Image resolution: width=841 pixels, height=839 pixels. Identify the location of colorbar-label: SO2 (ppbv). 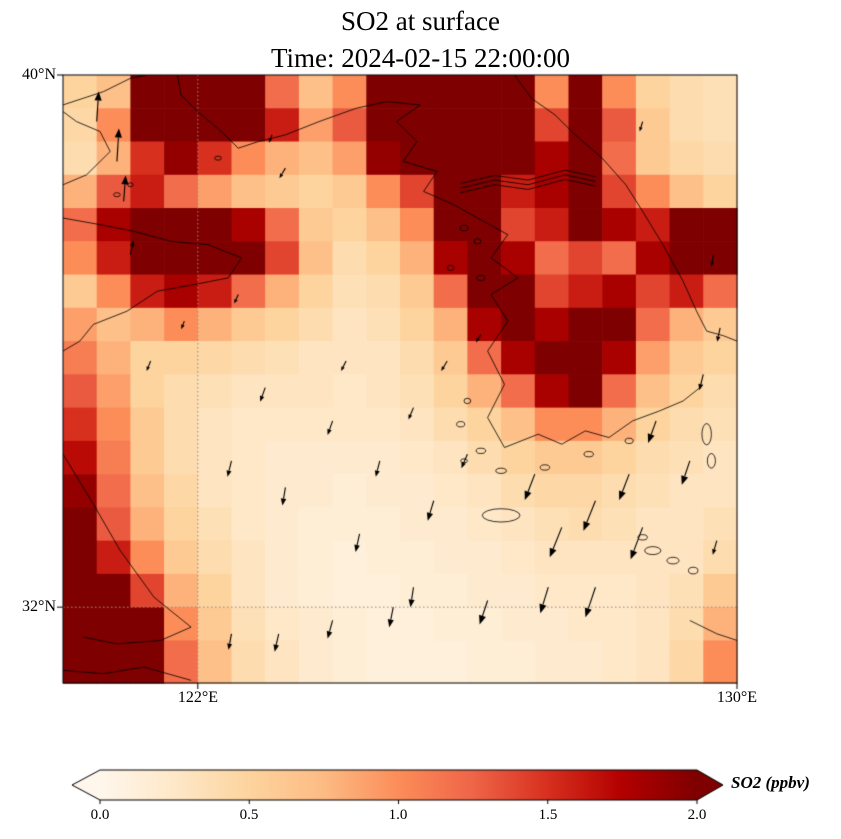
(770, 782).